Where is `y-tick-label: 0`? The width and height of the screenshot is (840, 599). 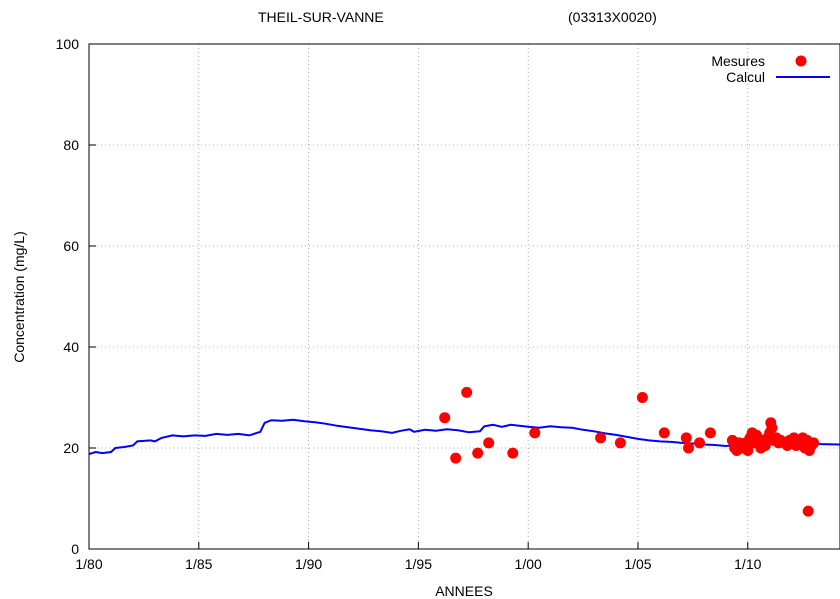
y-tick-label: 0 is located at coordinates (75, 549).